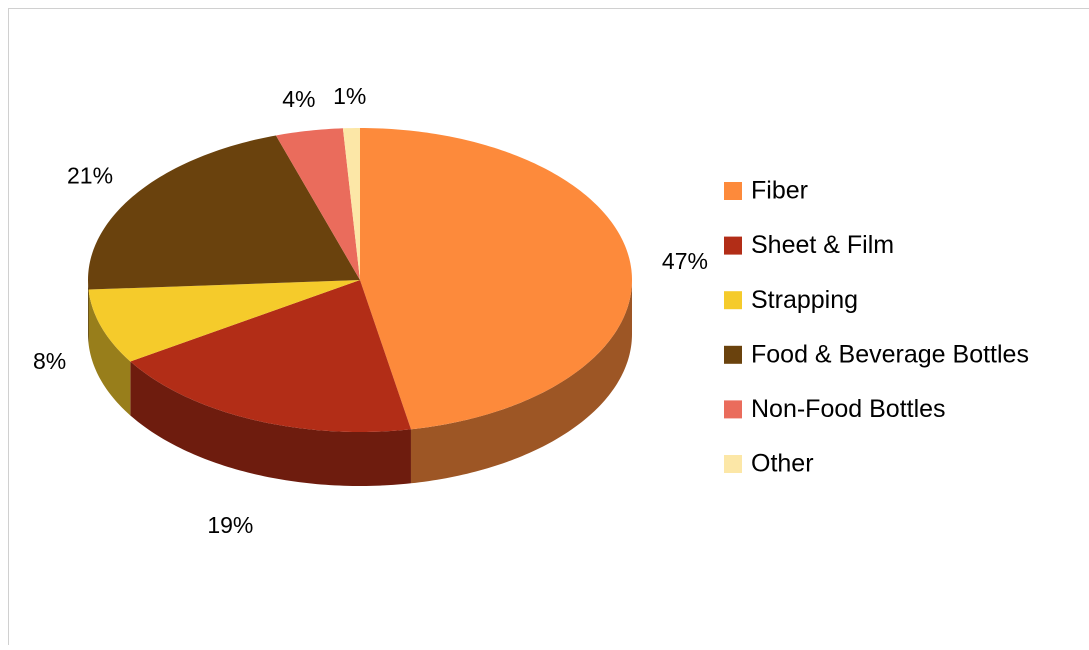 This screenshot has height=650, width=1089. What do you see at coordinates (804, 300) in the screenshot?
I see `legend-label: Strapping` at bounding box center [804, 300].